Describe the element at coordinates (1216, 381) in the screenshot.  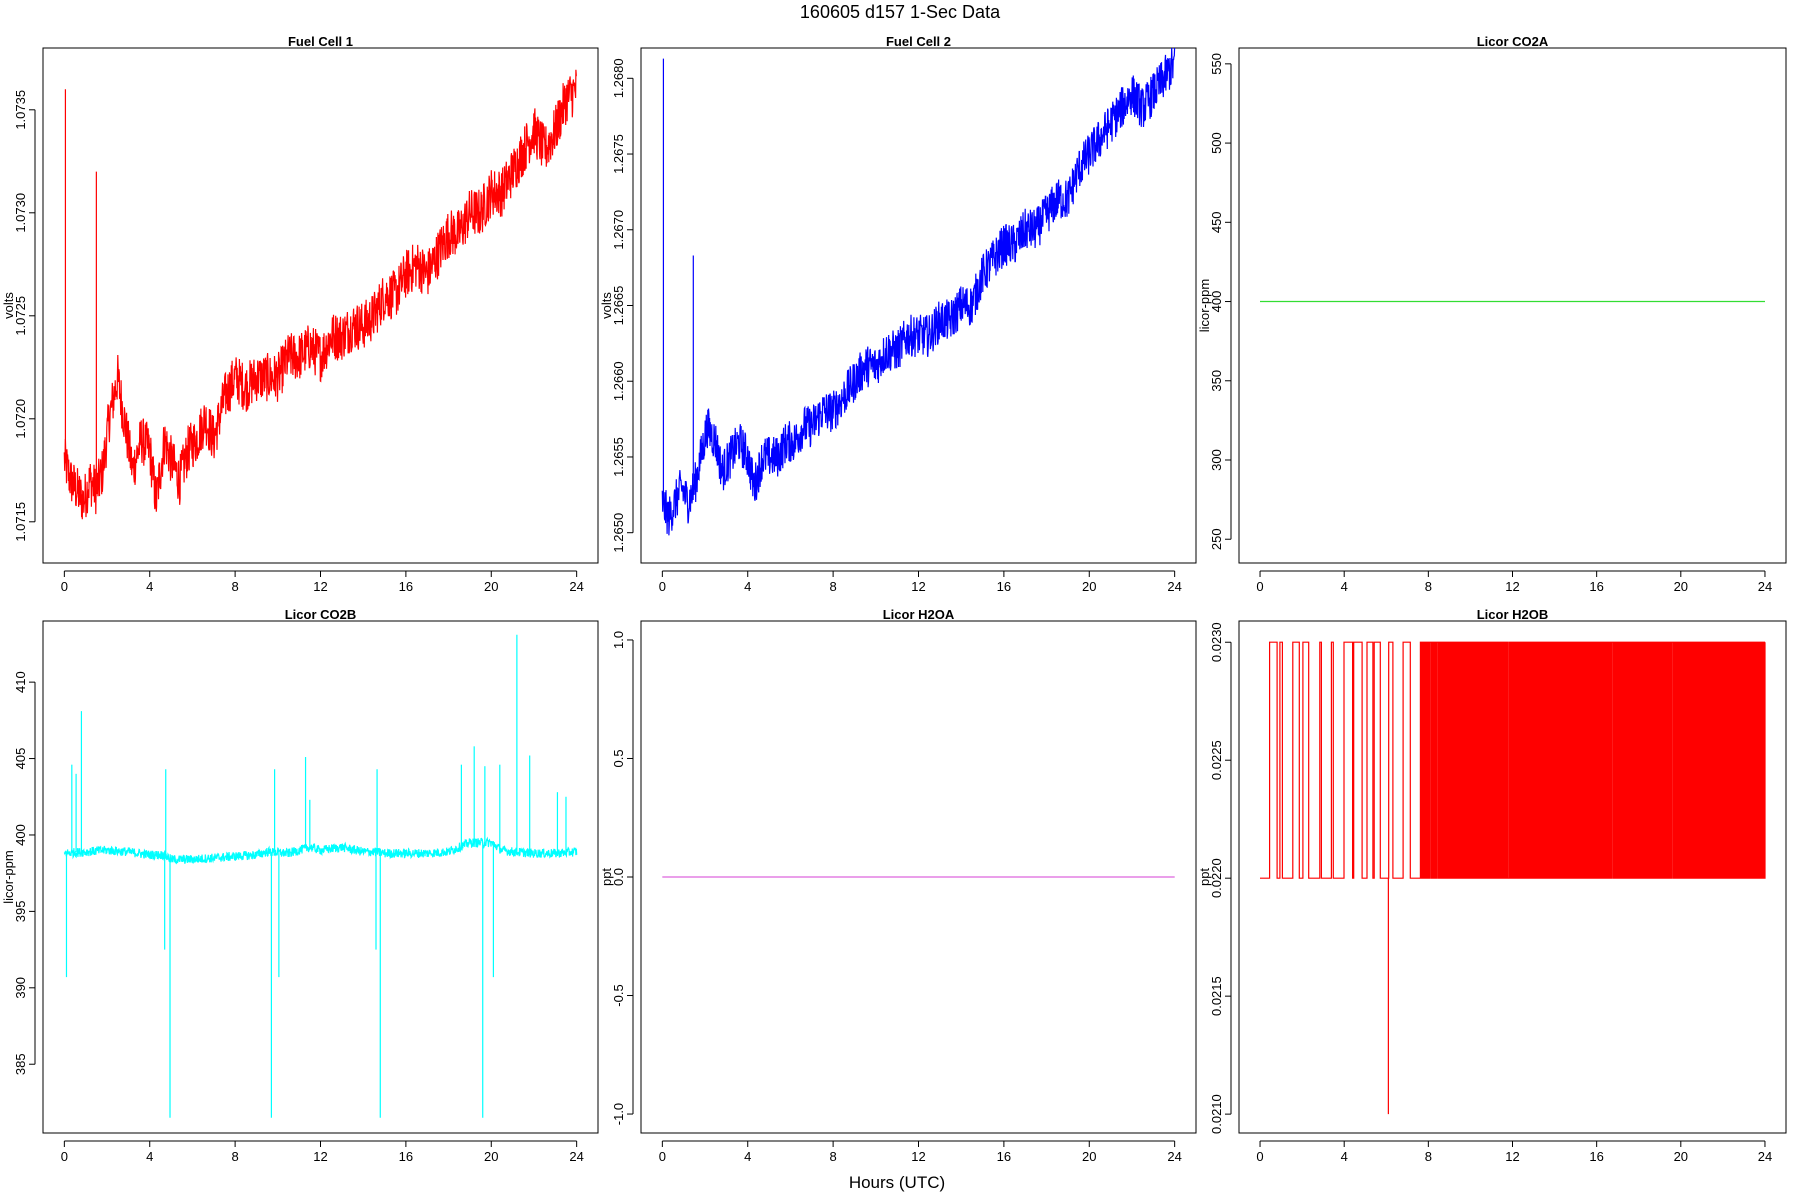
I see `y-tick-label: 350` at that location.